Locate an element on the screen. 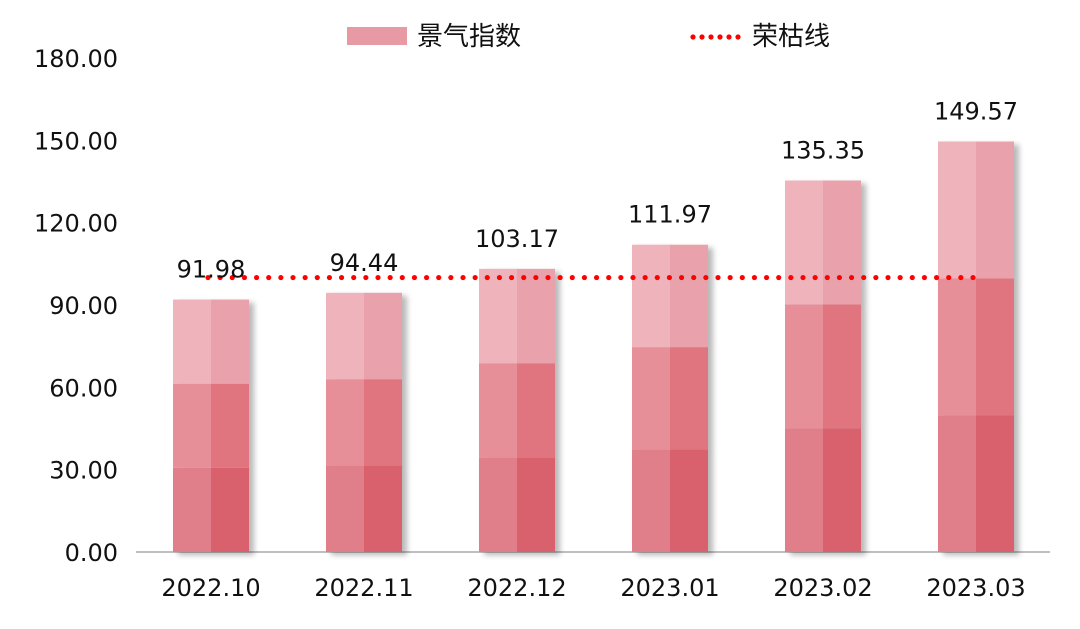 This screenshot has height=629, width=1080. legend-label-index: 景气指数 is located at coordinates (469, 37).